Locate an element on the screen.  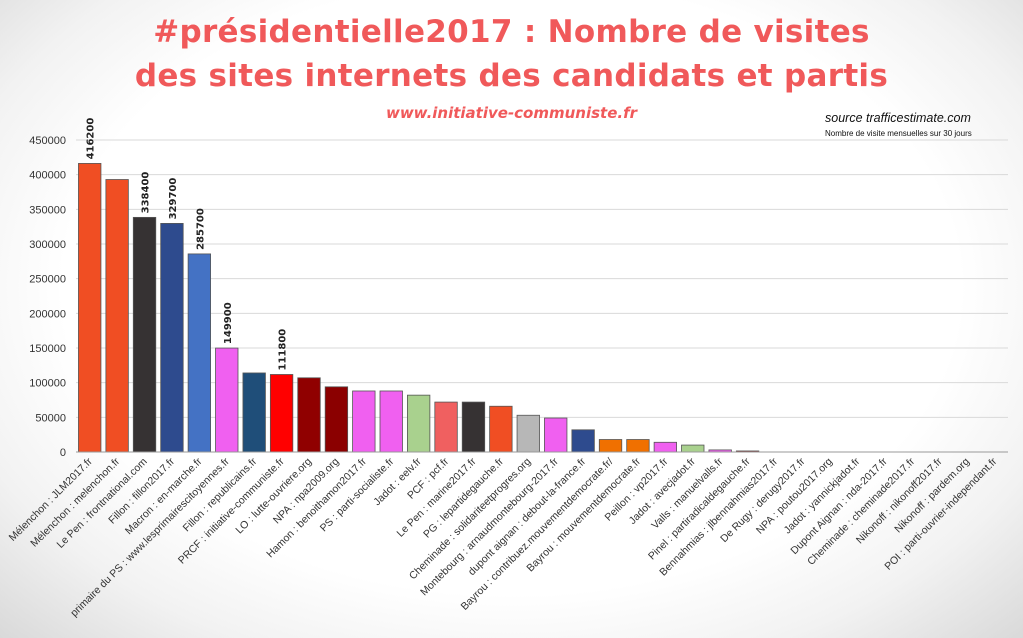
y-tick-label: 400000 is located at coordinates (47, 176).